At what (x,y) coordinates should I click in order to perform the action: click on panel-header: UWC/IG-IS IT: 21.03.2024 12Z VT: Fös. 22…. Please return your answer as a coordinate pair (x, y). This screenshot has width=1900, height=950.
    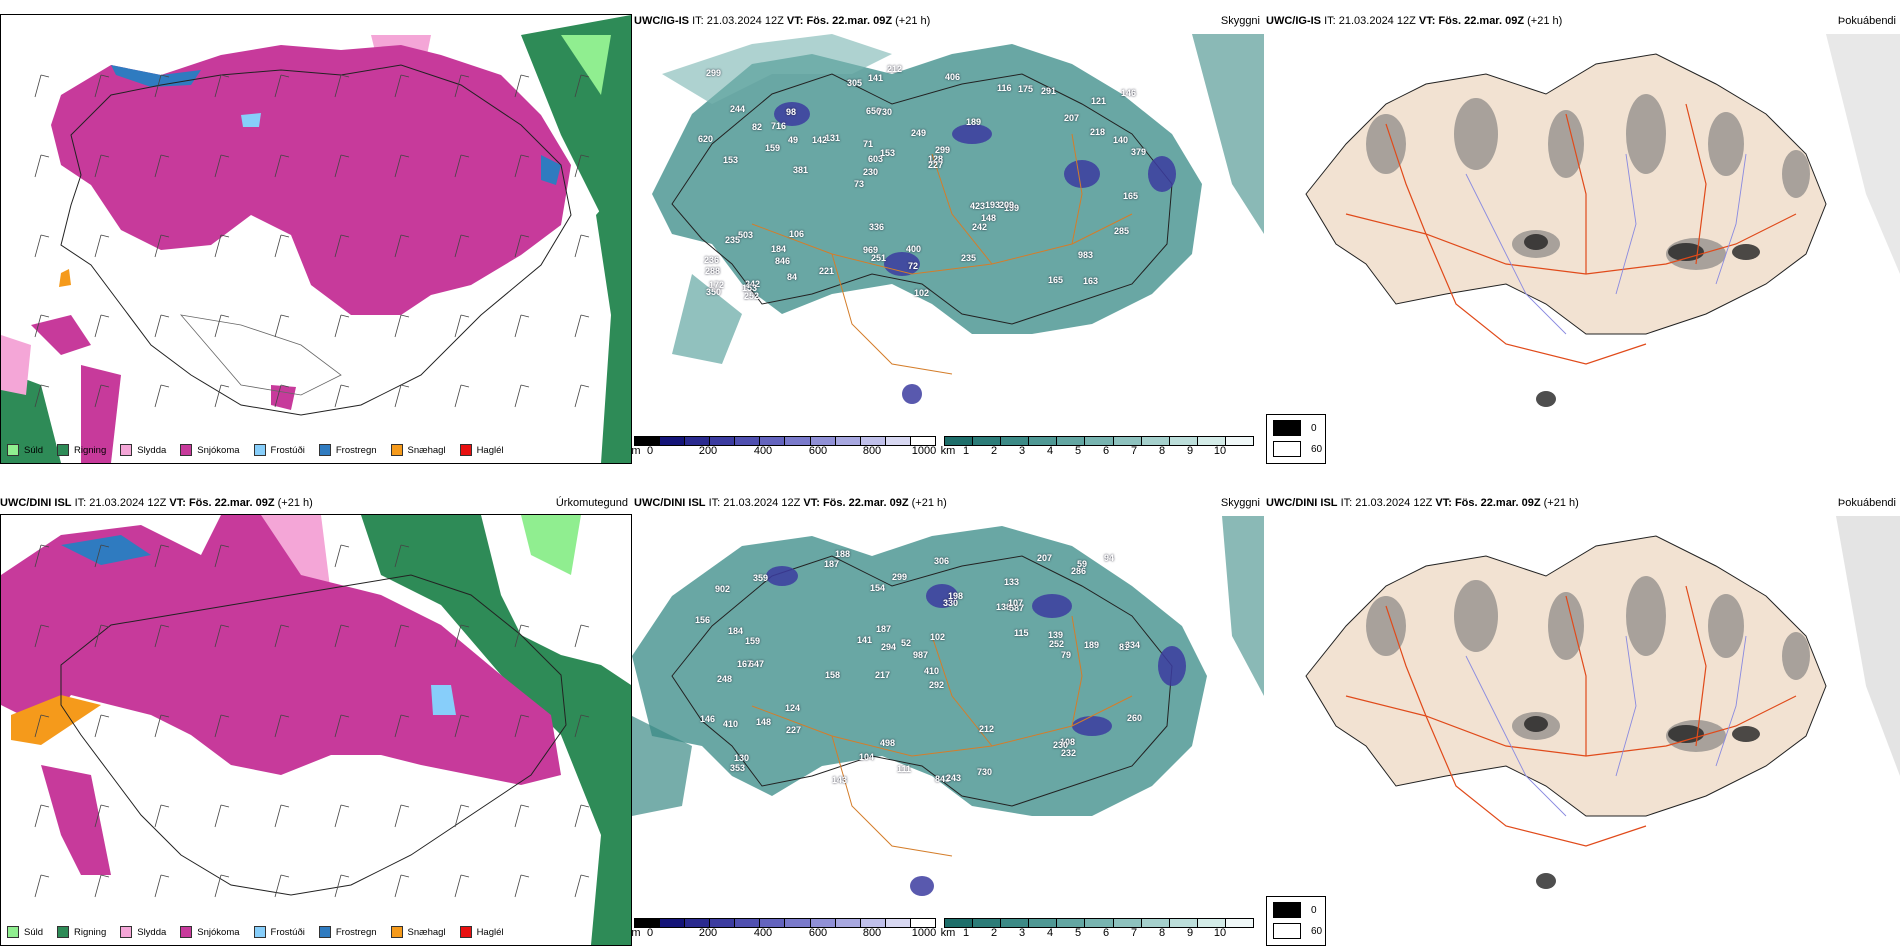
    Looking at the image, I should click on (949, 21).